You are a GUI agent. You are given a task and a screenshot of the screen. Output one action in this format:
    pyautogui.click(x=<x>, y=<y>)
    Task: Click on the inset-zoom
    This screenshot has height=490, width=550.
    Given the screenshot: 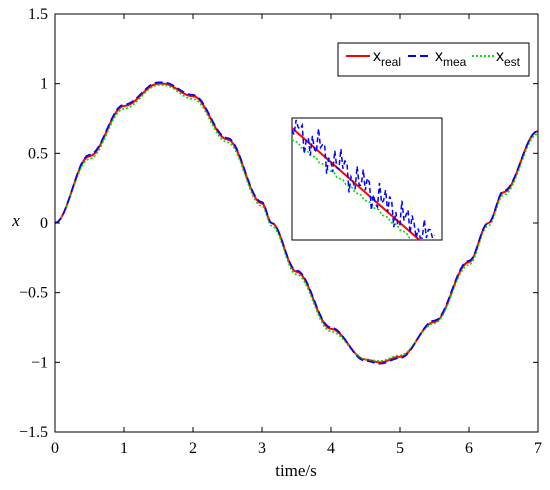 What is the action you would take?
    pyautogui.click(x=367, y=179)
    